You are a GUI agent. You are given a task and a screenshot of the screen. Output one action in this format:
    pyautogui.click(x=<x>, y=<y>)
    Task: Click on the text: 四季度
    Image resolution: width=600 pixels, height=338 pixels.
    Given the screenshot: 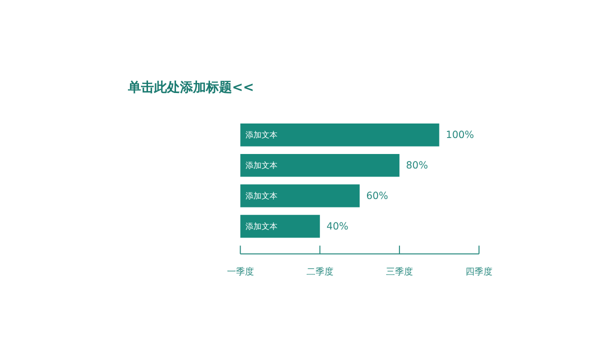 What is the action you would take?
    pyautogui.click(x=479, y=272)
    